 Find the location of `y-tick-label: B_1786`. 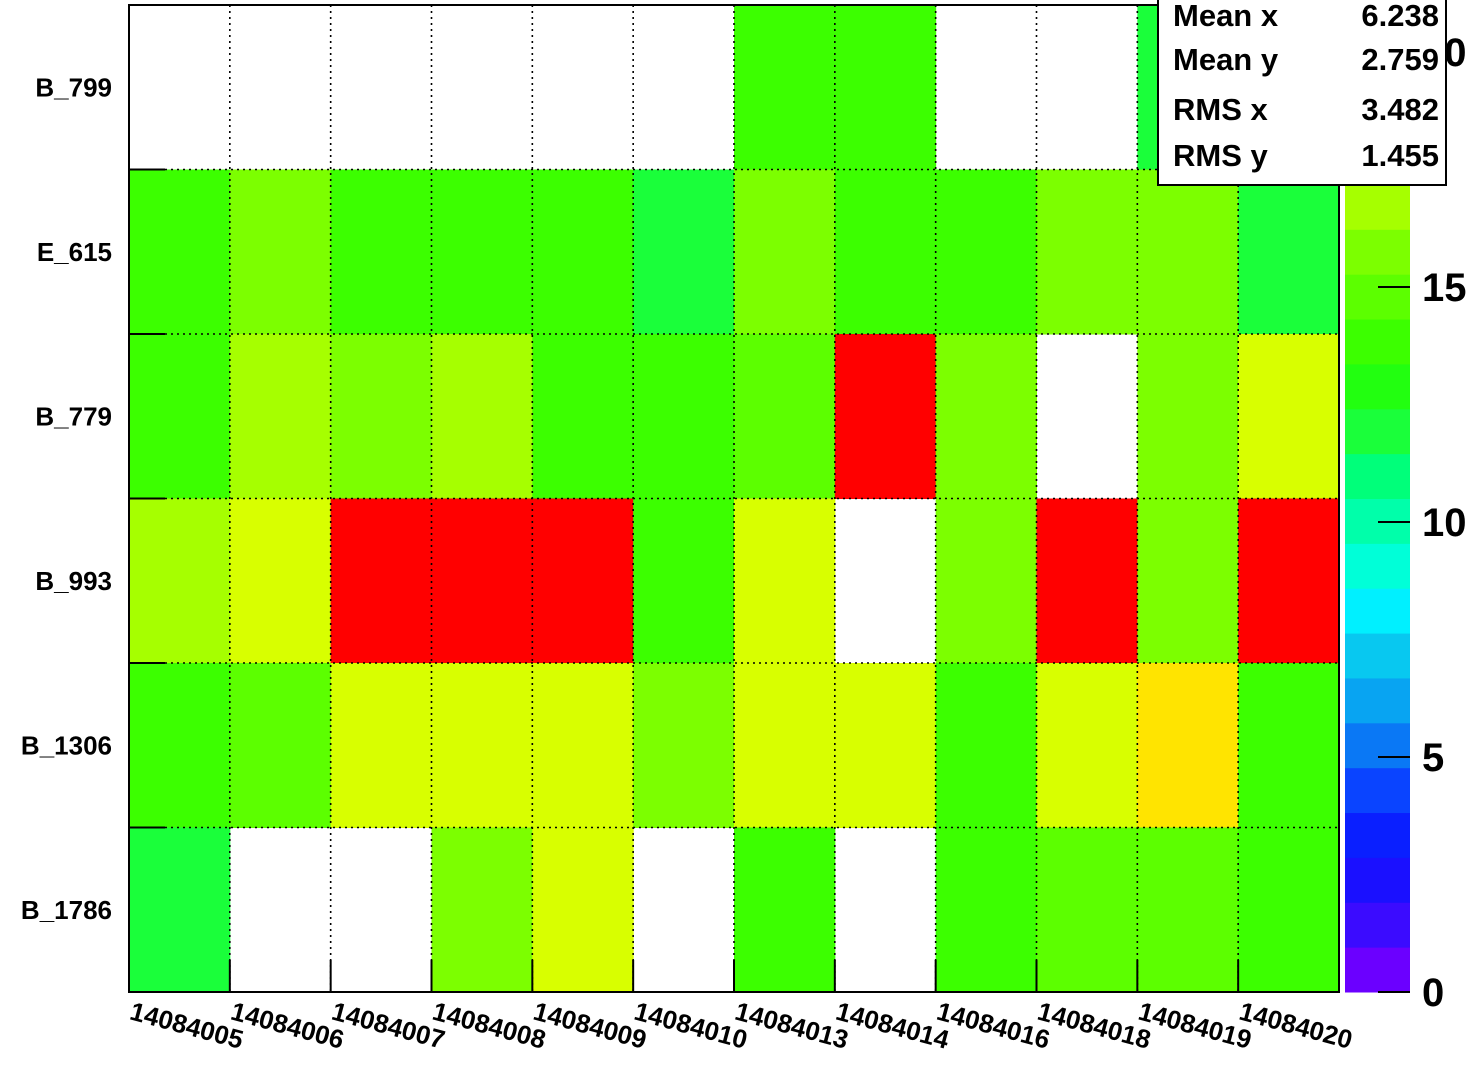

y-tick-label: B_1786 is located at coordinates (66, 910).